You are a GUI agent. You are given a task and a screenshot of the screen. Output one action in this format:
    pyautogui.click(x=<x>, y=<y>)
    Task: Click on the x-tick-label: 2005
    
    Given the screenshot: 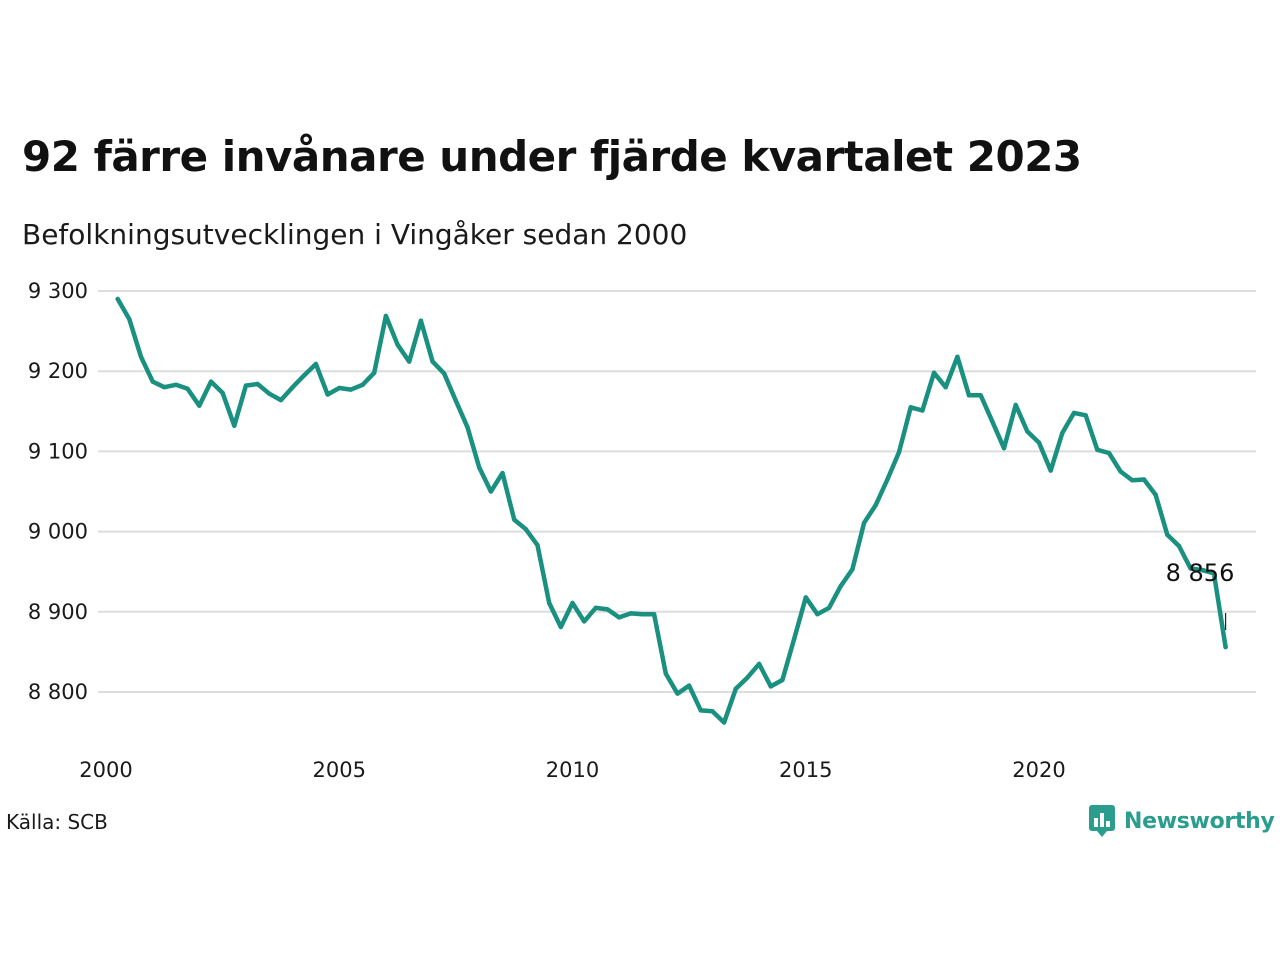 What is the action you would take?
    pyautogui.click(x=339, y=770)
    